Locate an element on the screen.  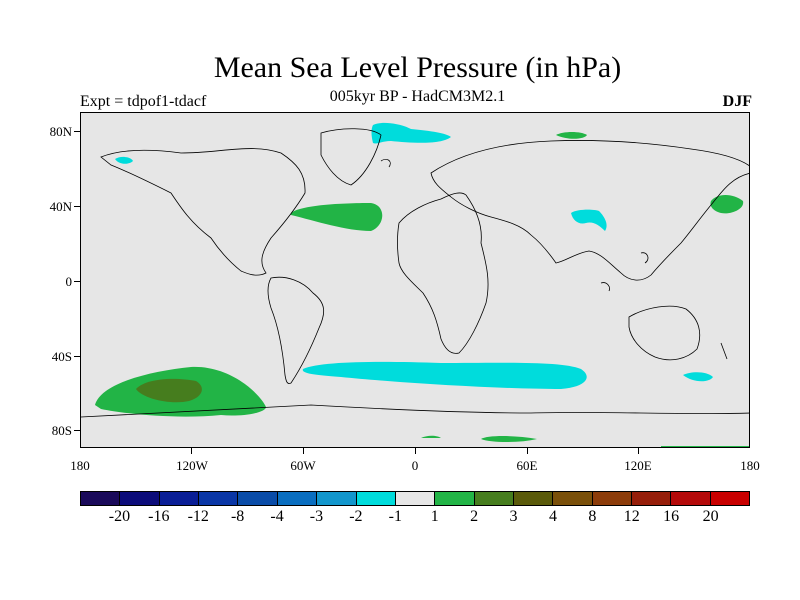
colorbar-label: -3 is located at coordinates (316, 516).